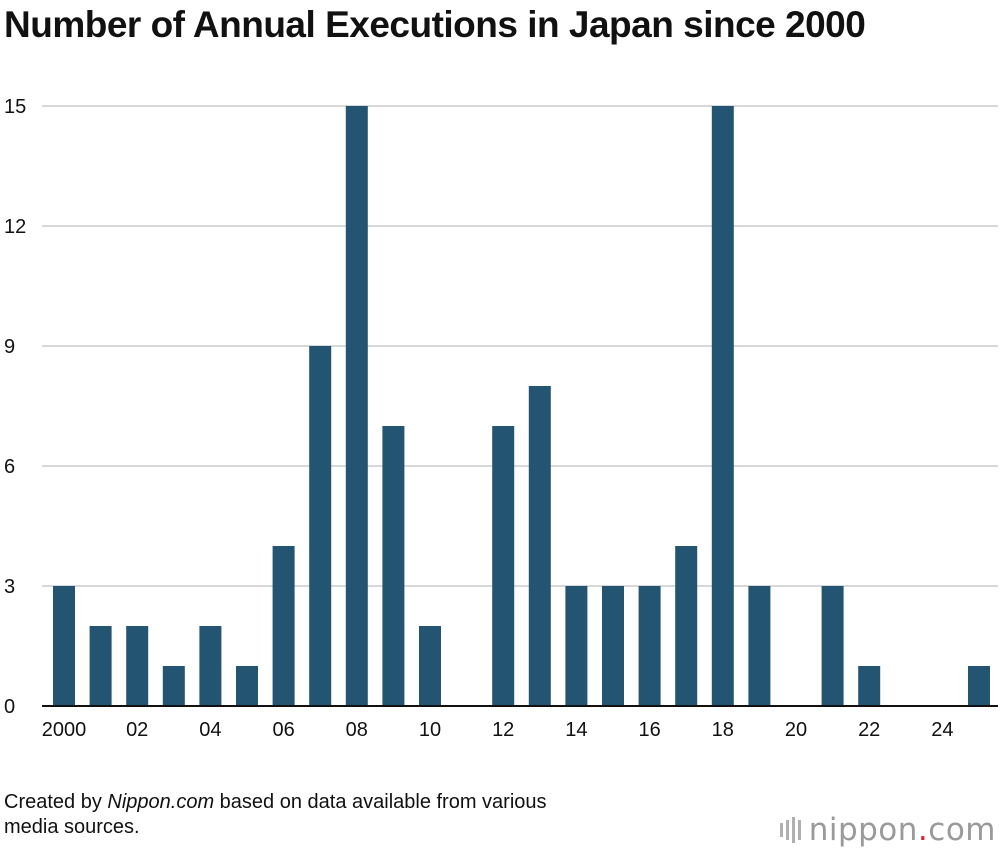 This screenshot has height=850, width=1000. I want to click on y-tick-6: 6, so click(9, 467).